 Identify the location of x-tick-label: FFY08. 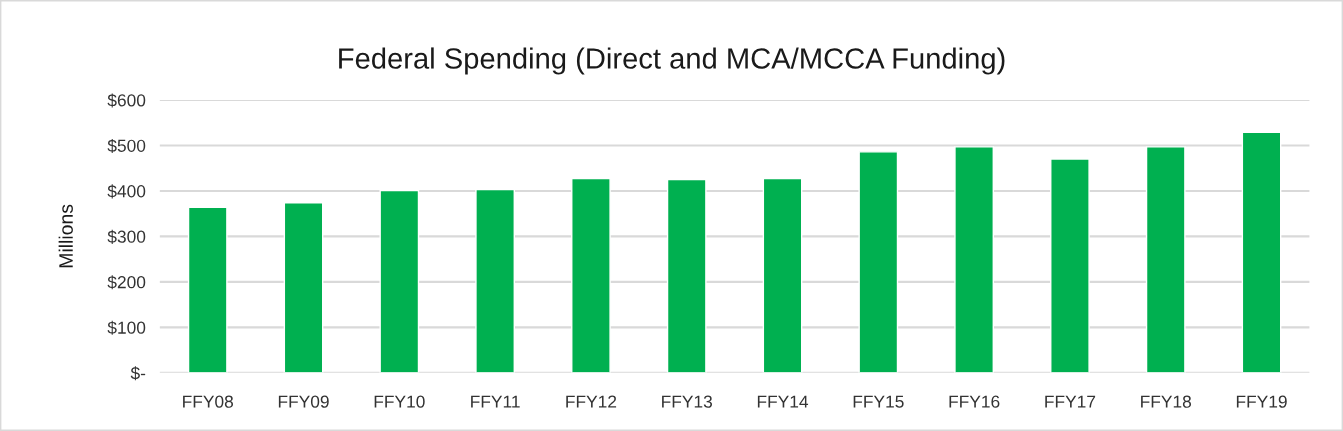
(208, 401).